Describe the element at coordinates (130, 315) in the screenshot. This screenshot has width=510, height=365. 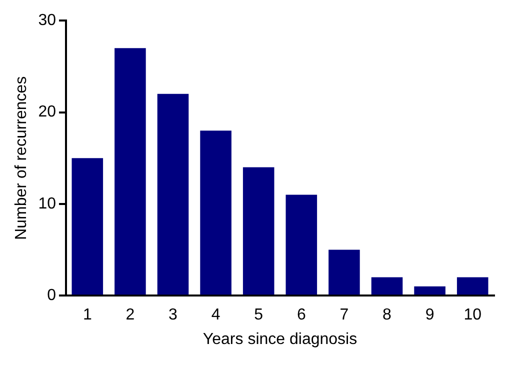
I see `x-tick-label: 2` at that location.